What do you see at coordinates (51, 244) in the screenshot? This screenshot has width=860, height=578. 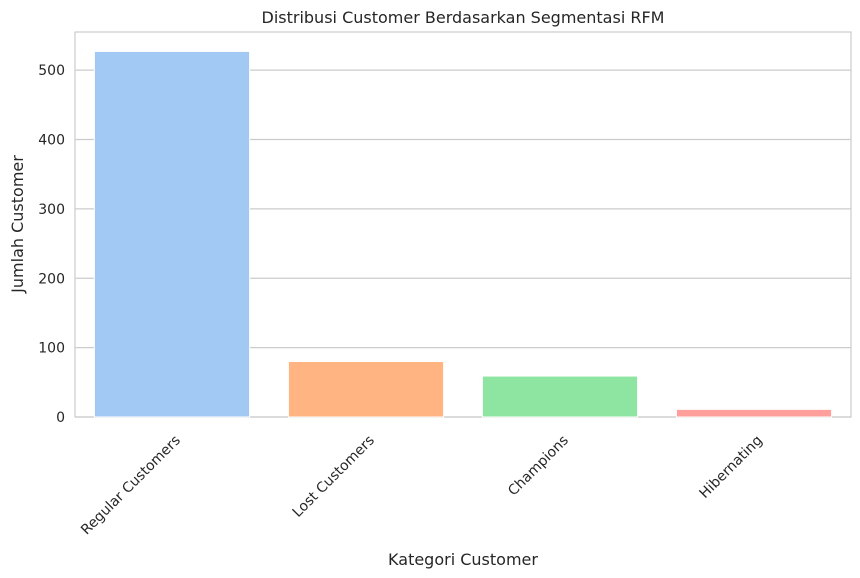 I see `y-tick-labels: 0 100 200 300 400 500` at bounding box center [51, 244].